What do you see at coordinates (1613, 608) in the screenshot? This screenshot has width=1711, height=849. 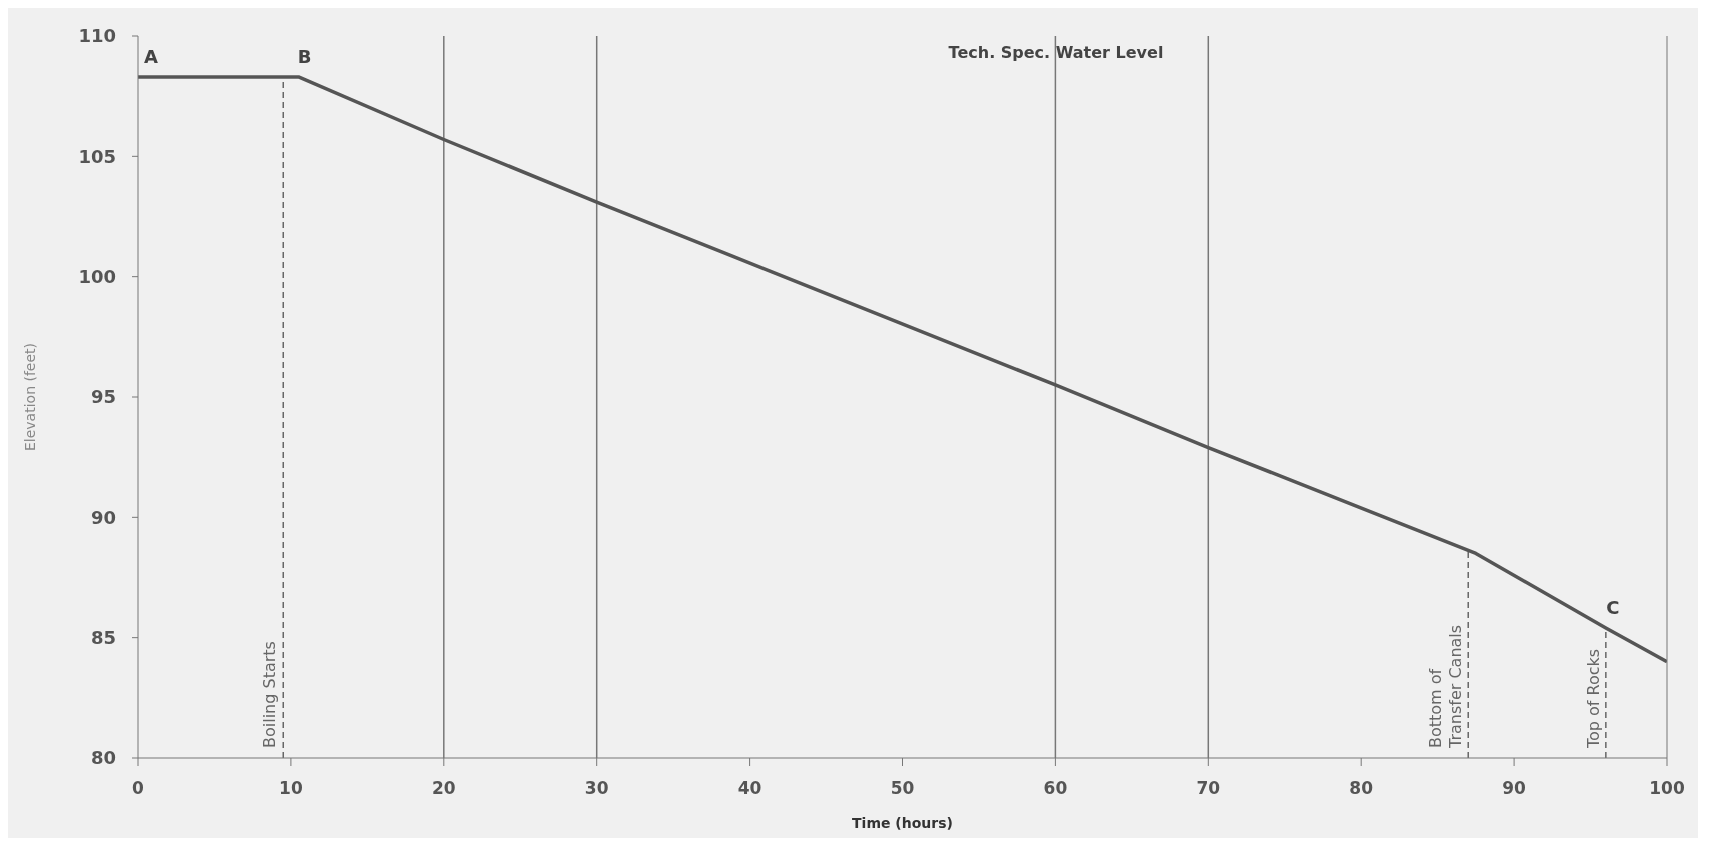 I see `annotation: C` at bounding box center [1613, 608].